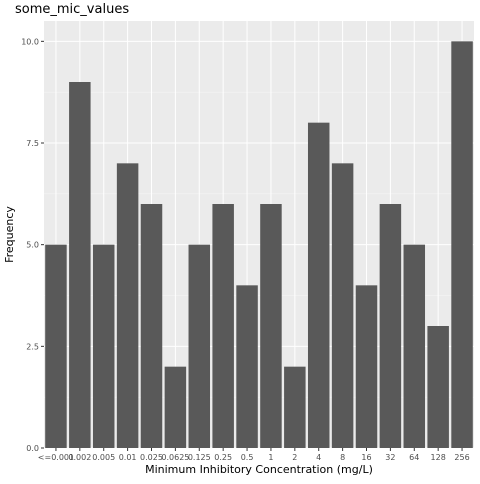 This screenshot has height=484, width=480. Describe the element at coordinates (32, 143) in the screenshot. I see `y-tick-label: 7.5` at that location.